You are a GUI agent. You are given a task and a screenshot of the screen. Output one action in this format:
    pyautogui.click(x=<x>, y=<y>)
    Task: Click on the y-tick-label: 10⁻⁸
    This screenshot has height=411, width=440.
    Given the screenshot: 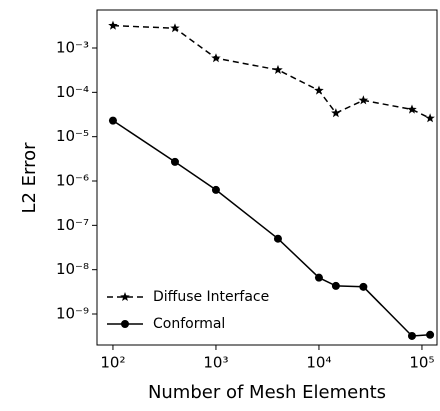 What is the action you would take?
    pyautogui.click(x=72, y=269)
    